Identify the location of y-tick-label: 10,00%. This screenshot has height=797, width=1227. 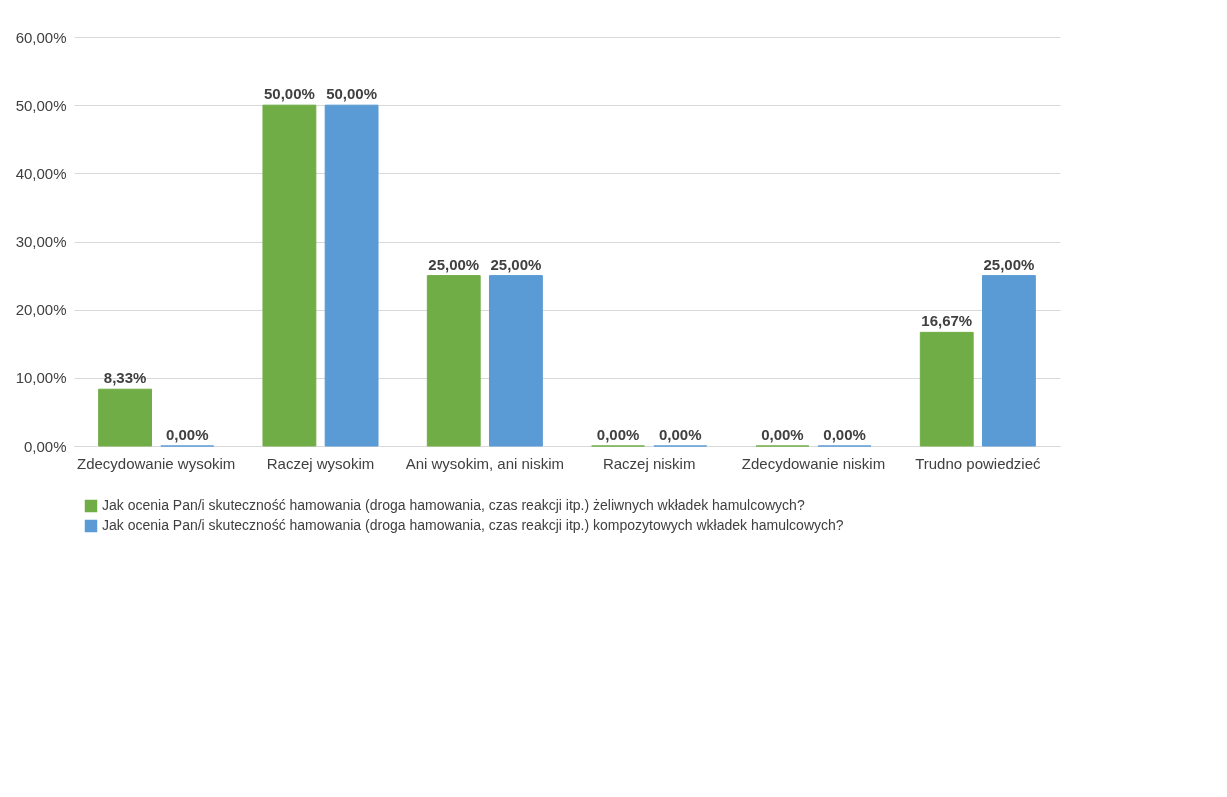
(41, 378).